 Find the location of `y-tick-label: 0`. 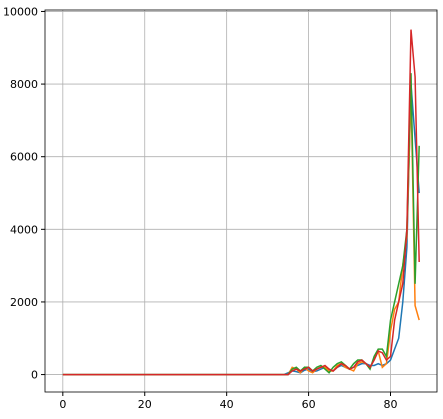

y-tick-label: 0 is located at coordinates (34, 375).